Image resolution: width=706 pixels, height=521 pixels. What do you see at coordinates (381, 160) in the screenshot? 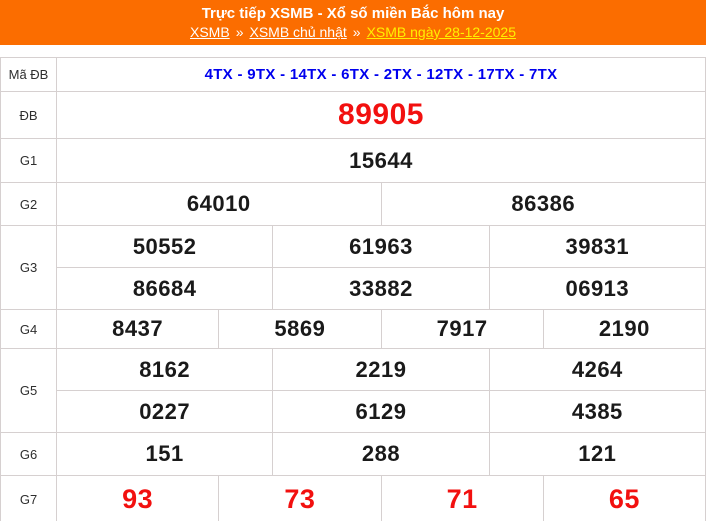
I see `g1-value: 15644` at bounding box center [381, 160].